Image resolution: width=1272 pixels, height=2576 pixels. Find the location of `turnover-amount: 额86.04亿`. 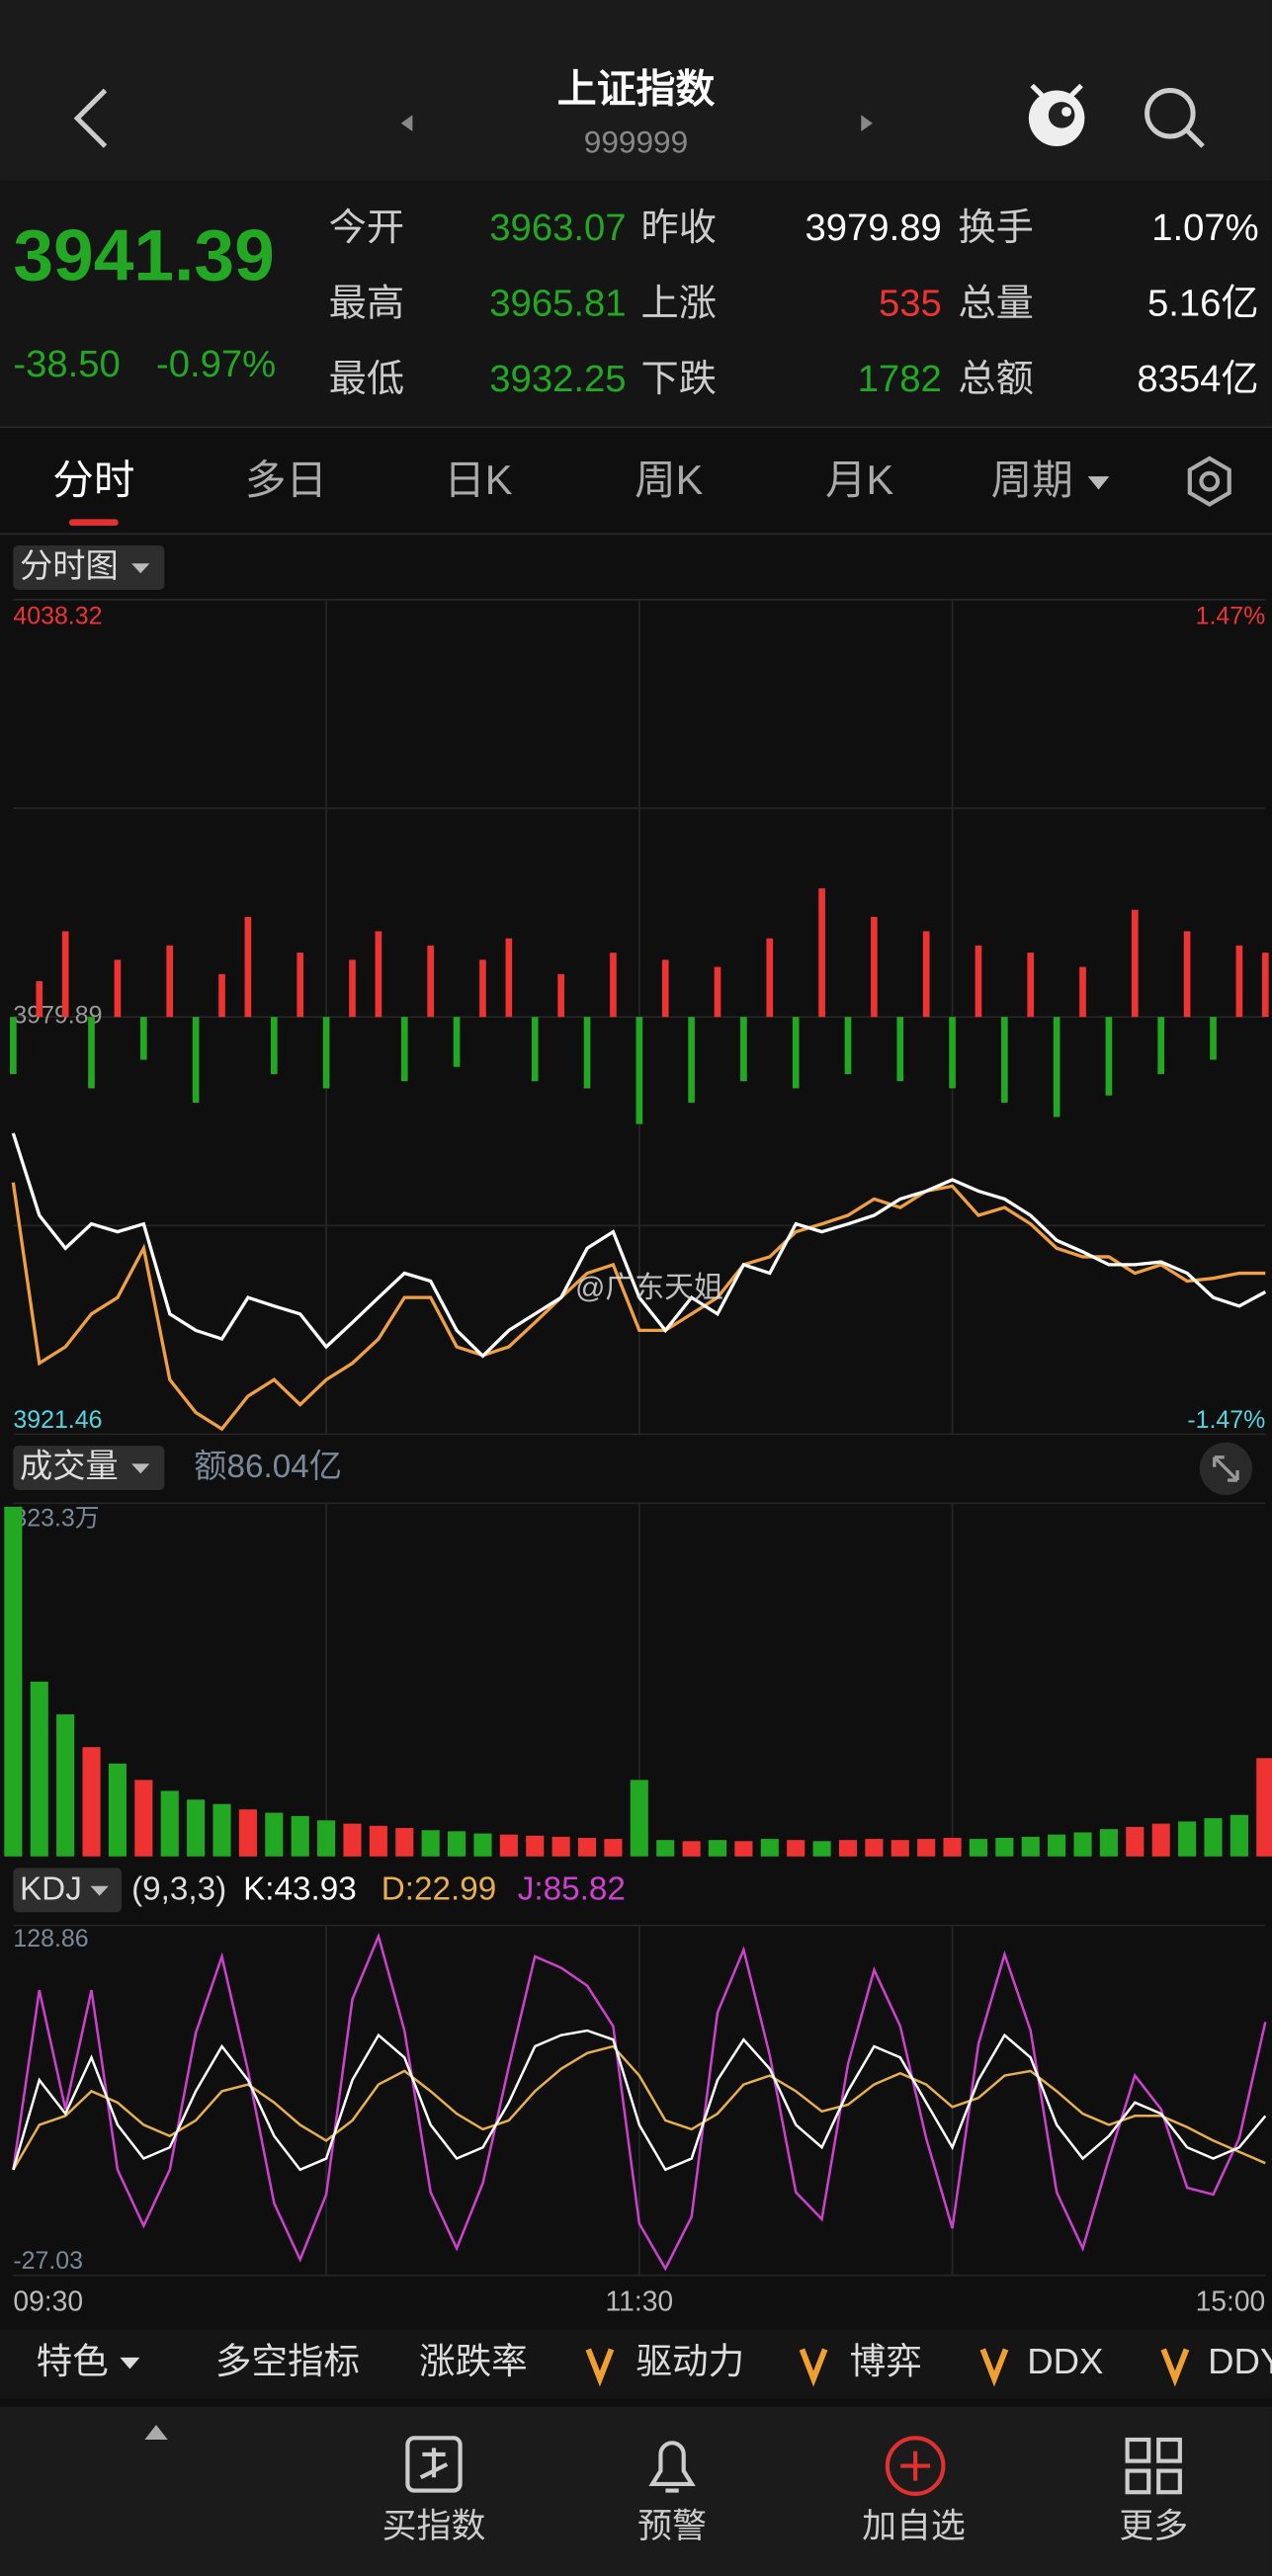

turnover-amount: 额86.04亿 is located at coordinates (268, 1467).